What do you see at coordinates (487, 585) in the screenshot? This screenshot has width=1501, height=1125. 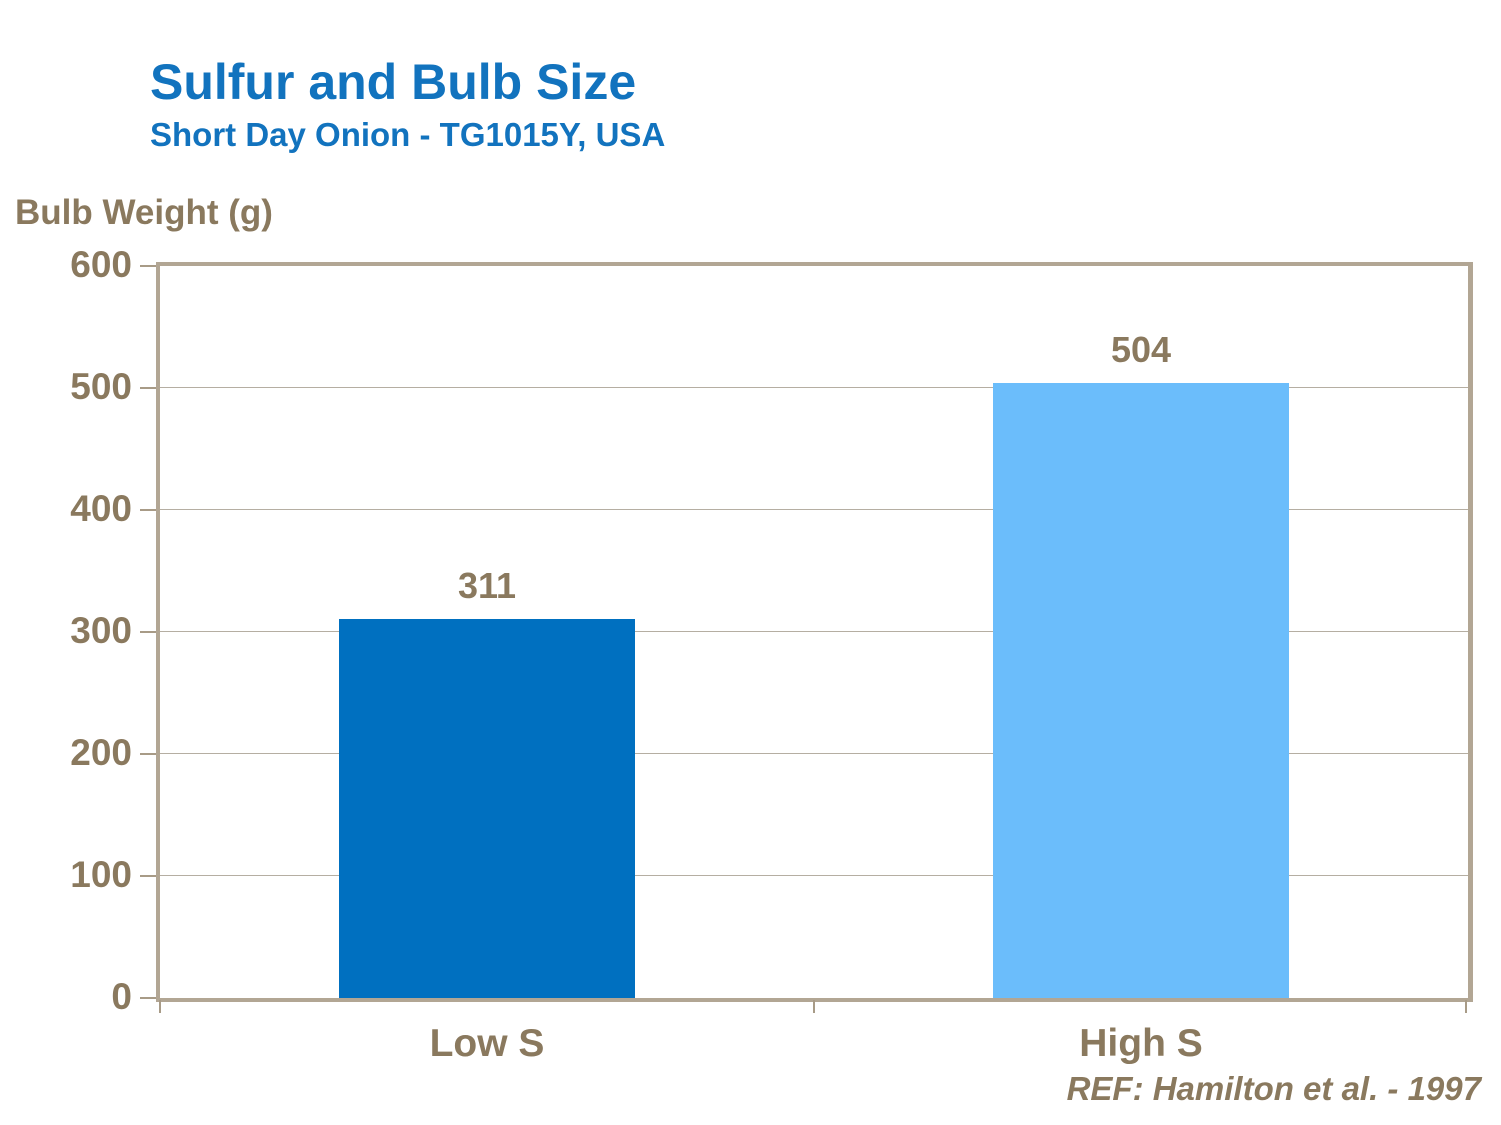 I see `bar-value-label-0: 311` at bounding box center [487, 585].